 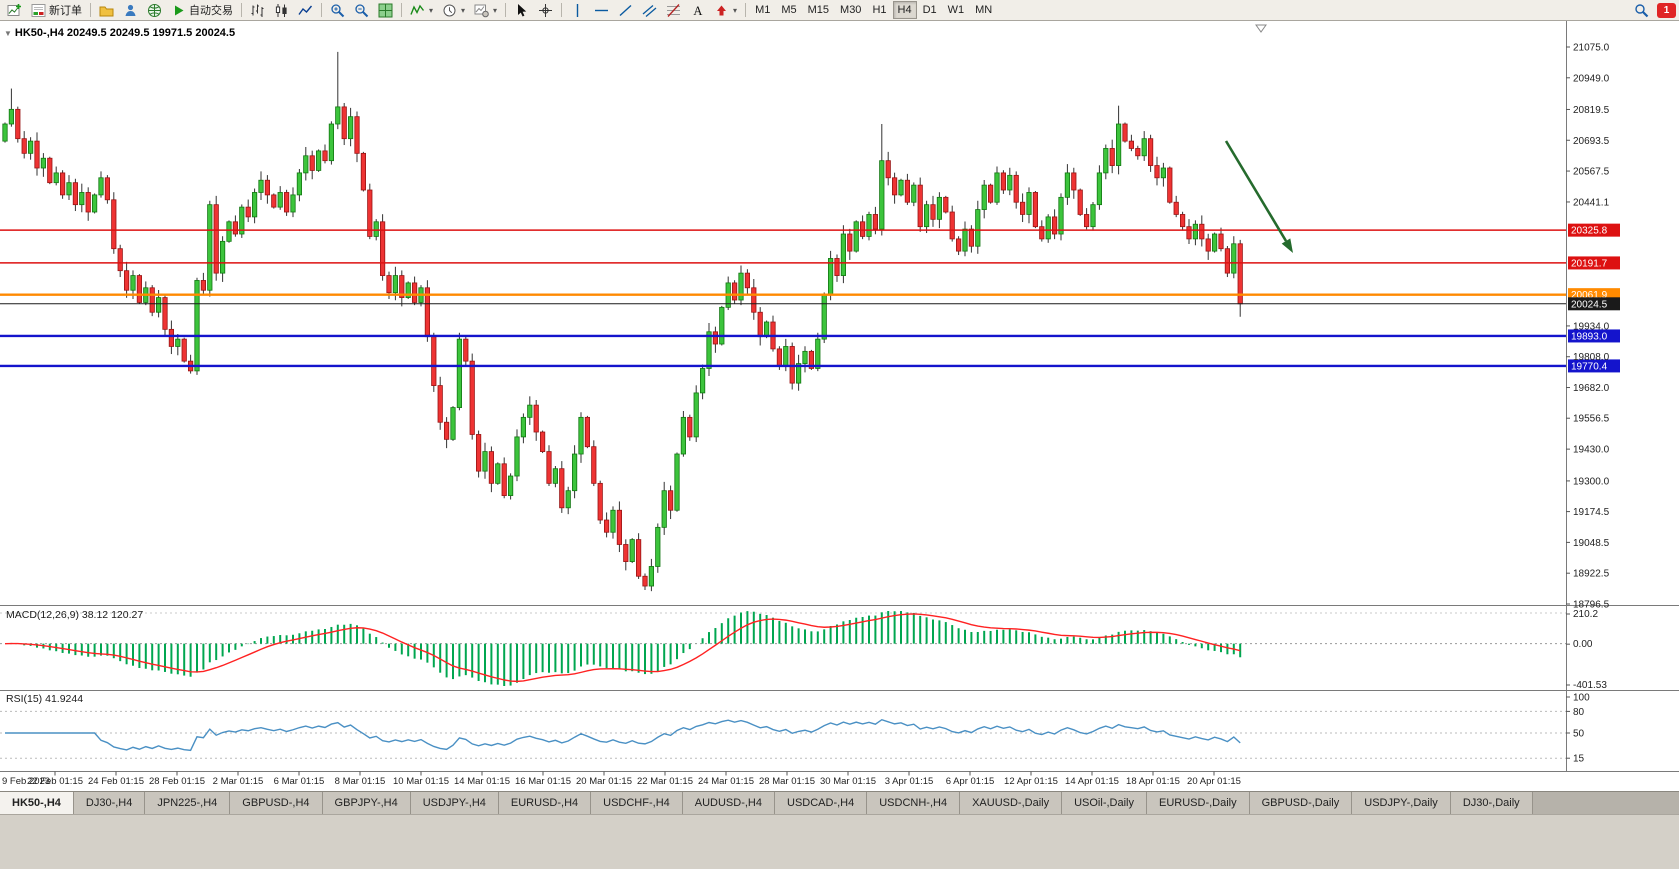 I want to click on timeframe-m1-button: M1, so click(x=762, y=10).